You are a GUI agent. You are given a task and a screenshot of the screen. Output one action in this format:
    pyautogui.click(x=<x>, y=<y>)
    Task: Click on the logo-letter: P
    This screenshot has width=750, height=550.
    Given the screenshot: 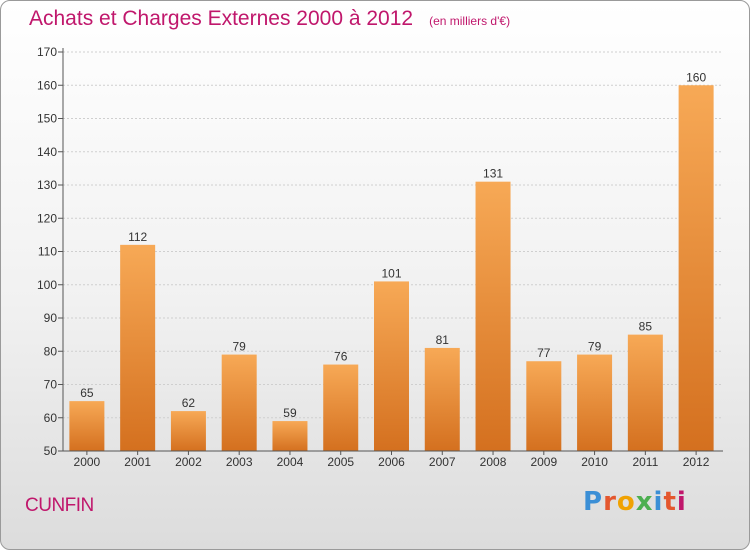 What is the action you would take?
    pyautogui.click(x=593, y=502)
    